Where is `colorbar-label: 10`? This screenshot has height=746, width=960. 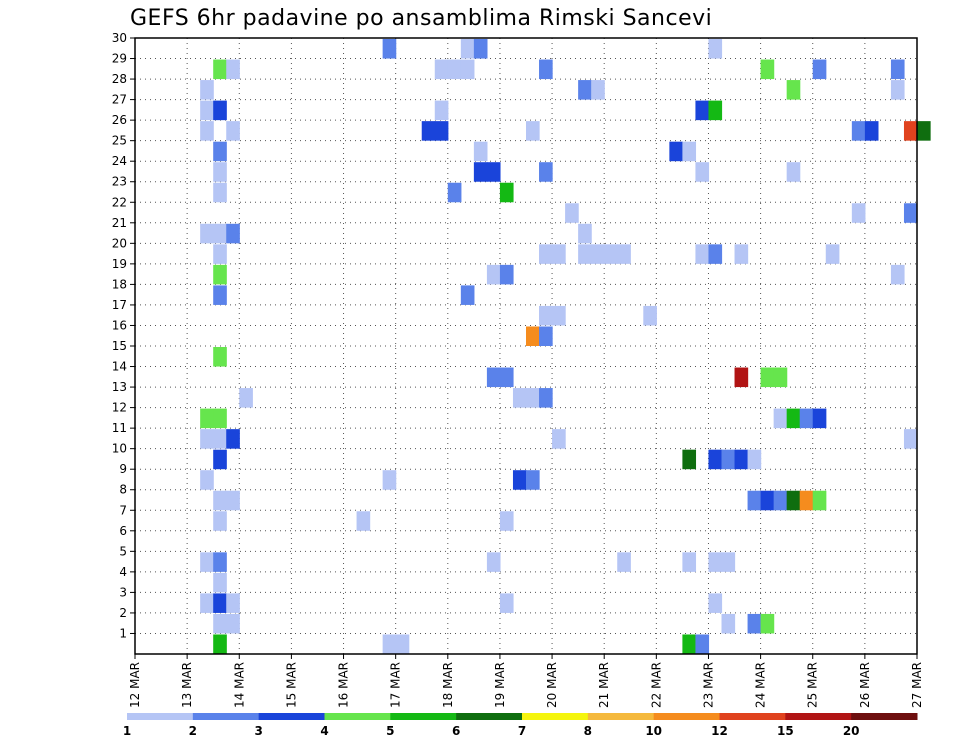
colorbar-label: 10 is located at coordinates (653, 731).